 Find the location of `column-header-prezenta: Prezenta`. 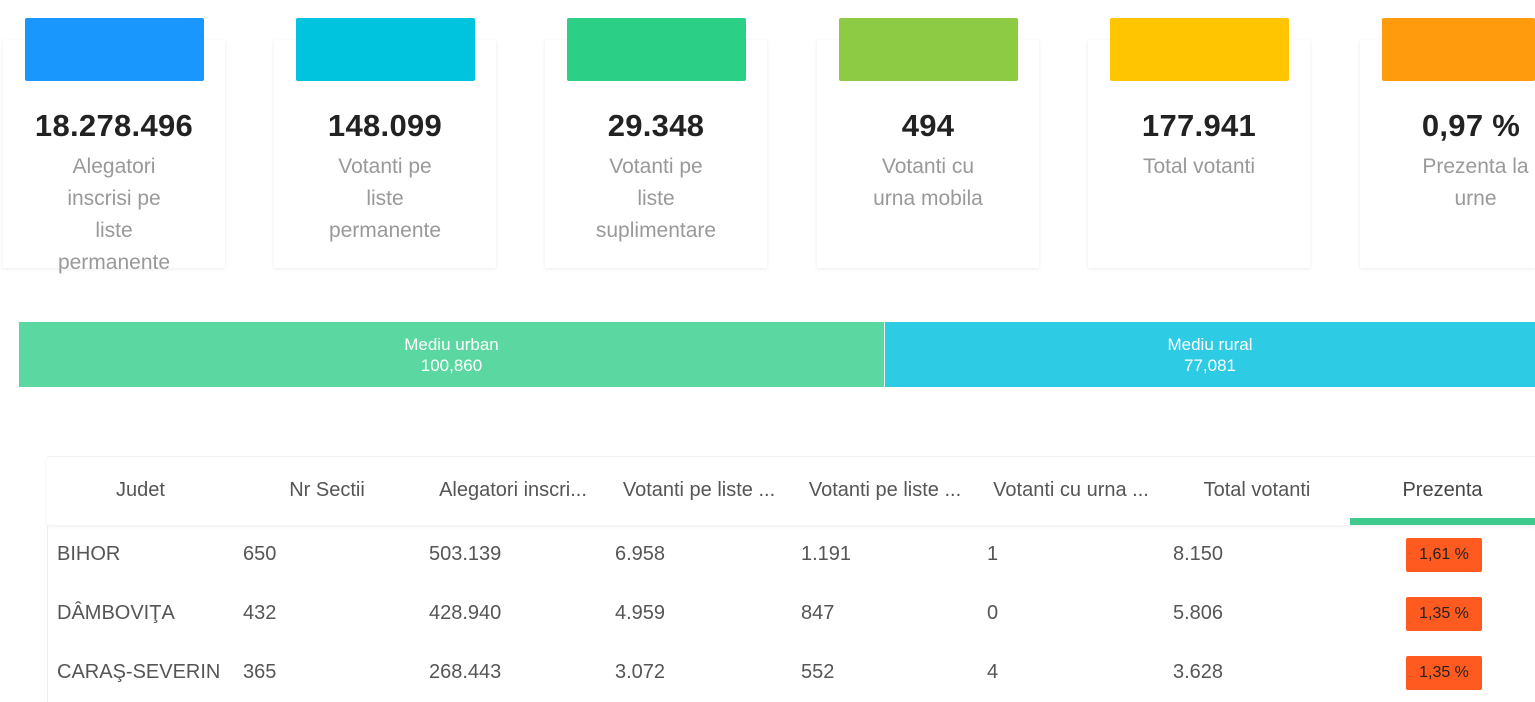

column-header-prezenta: Prezenta is located at coordinates (1442, 490).